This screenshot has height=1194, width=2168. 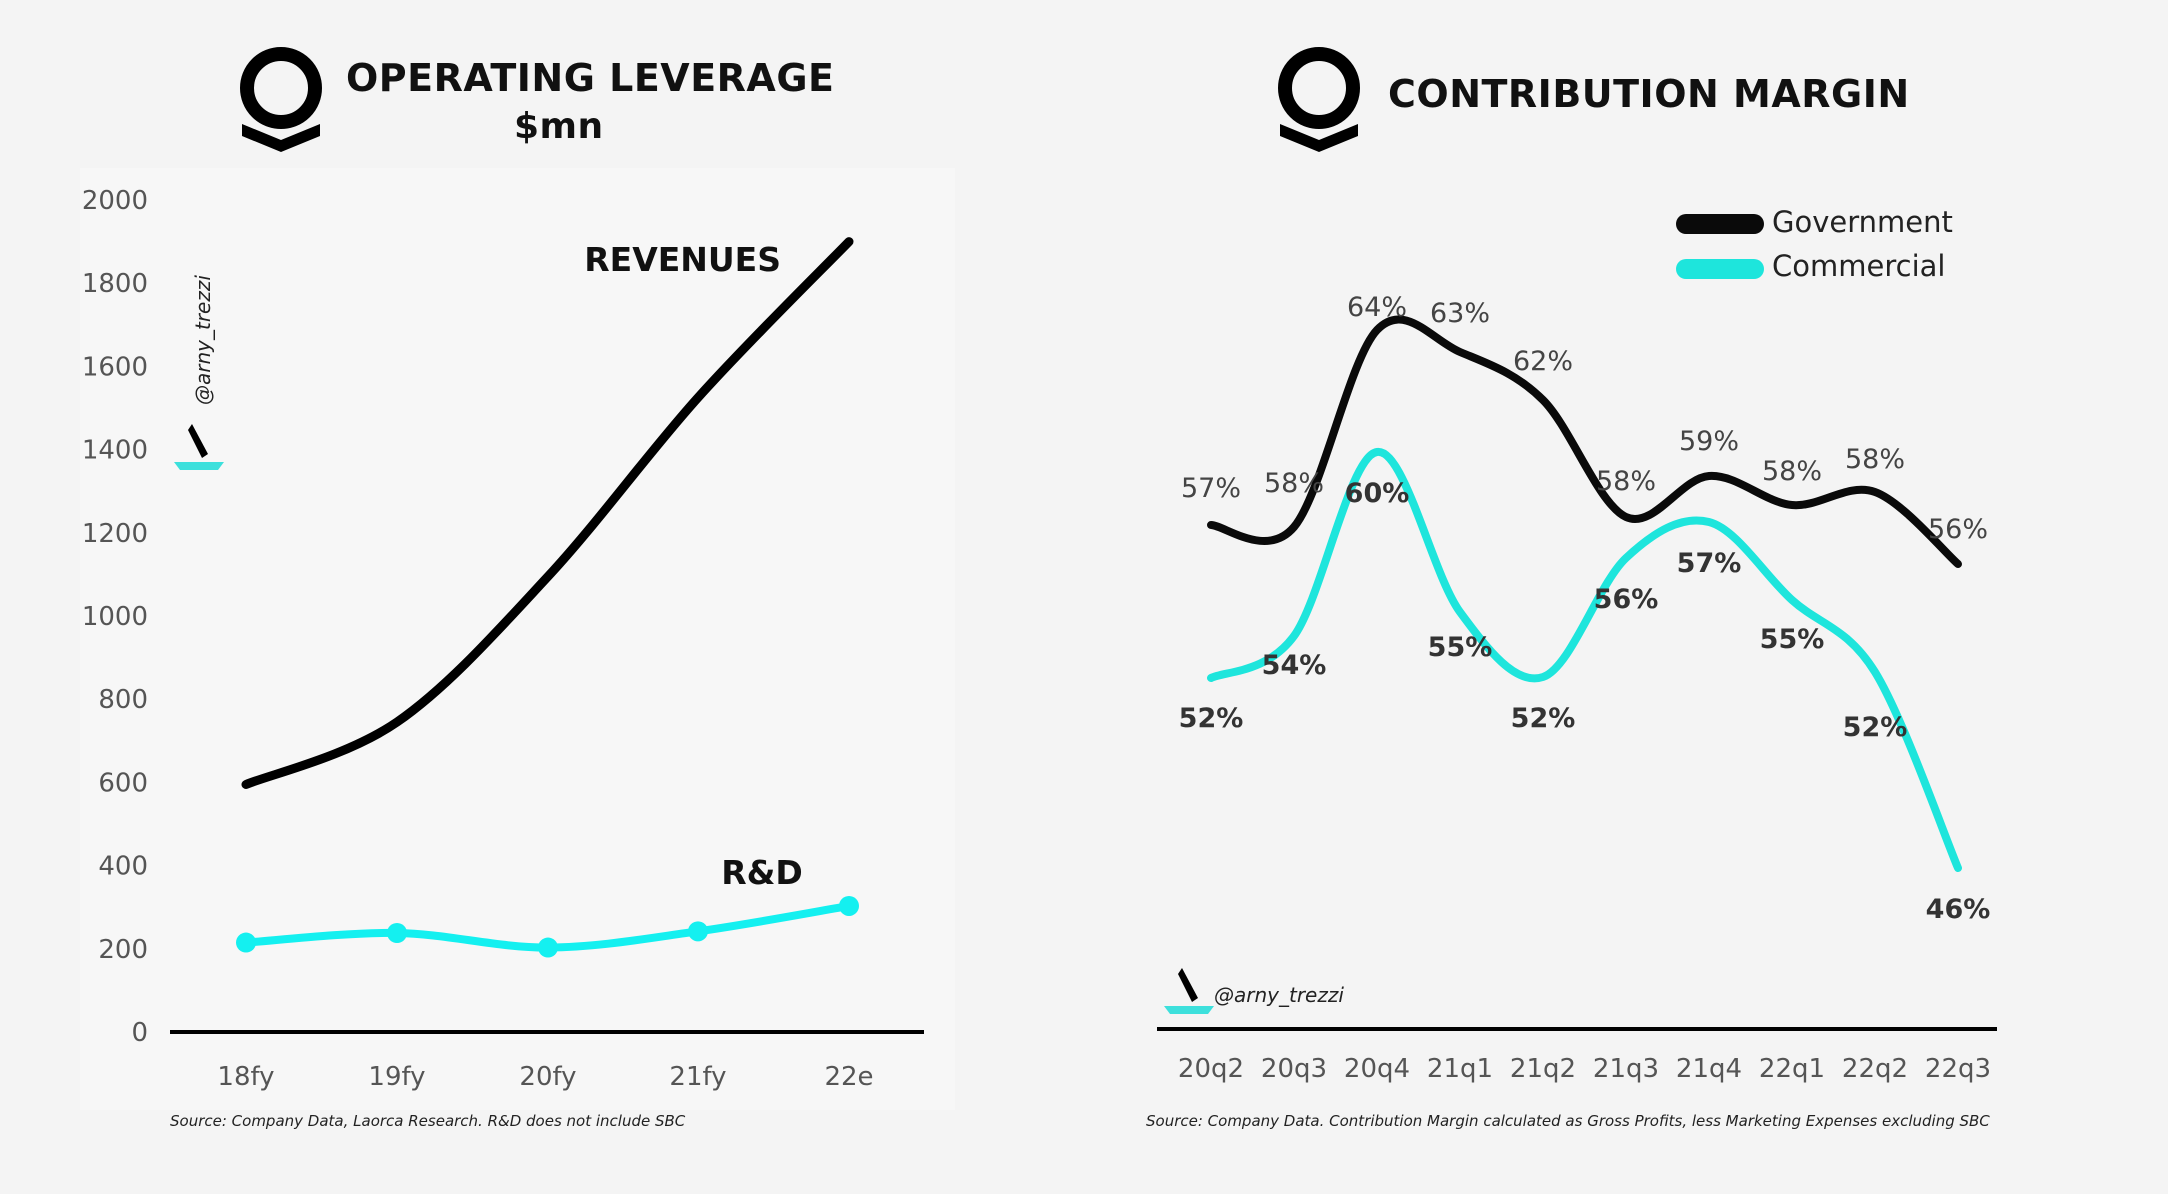 What do you see at coordinates (1543, 1069) in the screenshot?
I see `x-tick-label: 21q2` at bounding box center [1543, 1069].